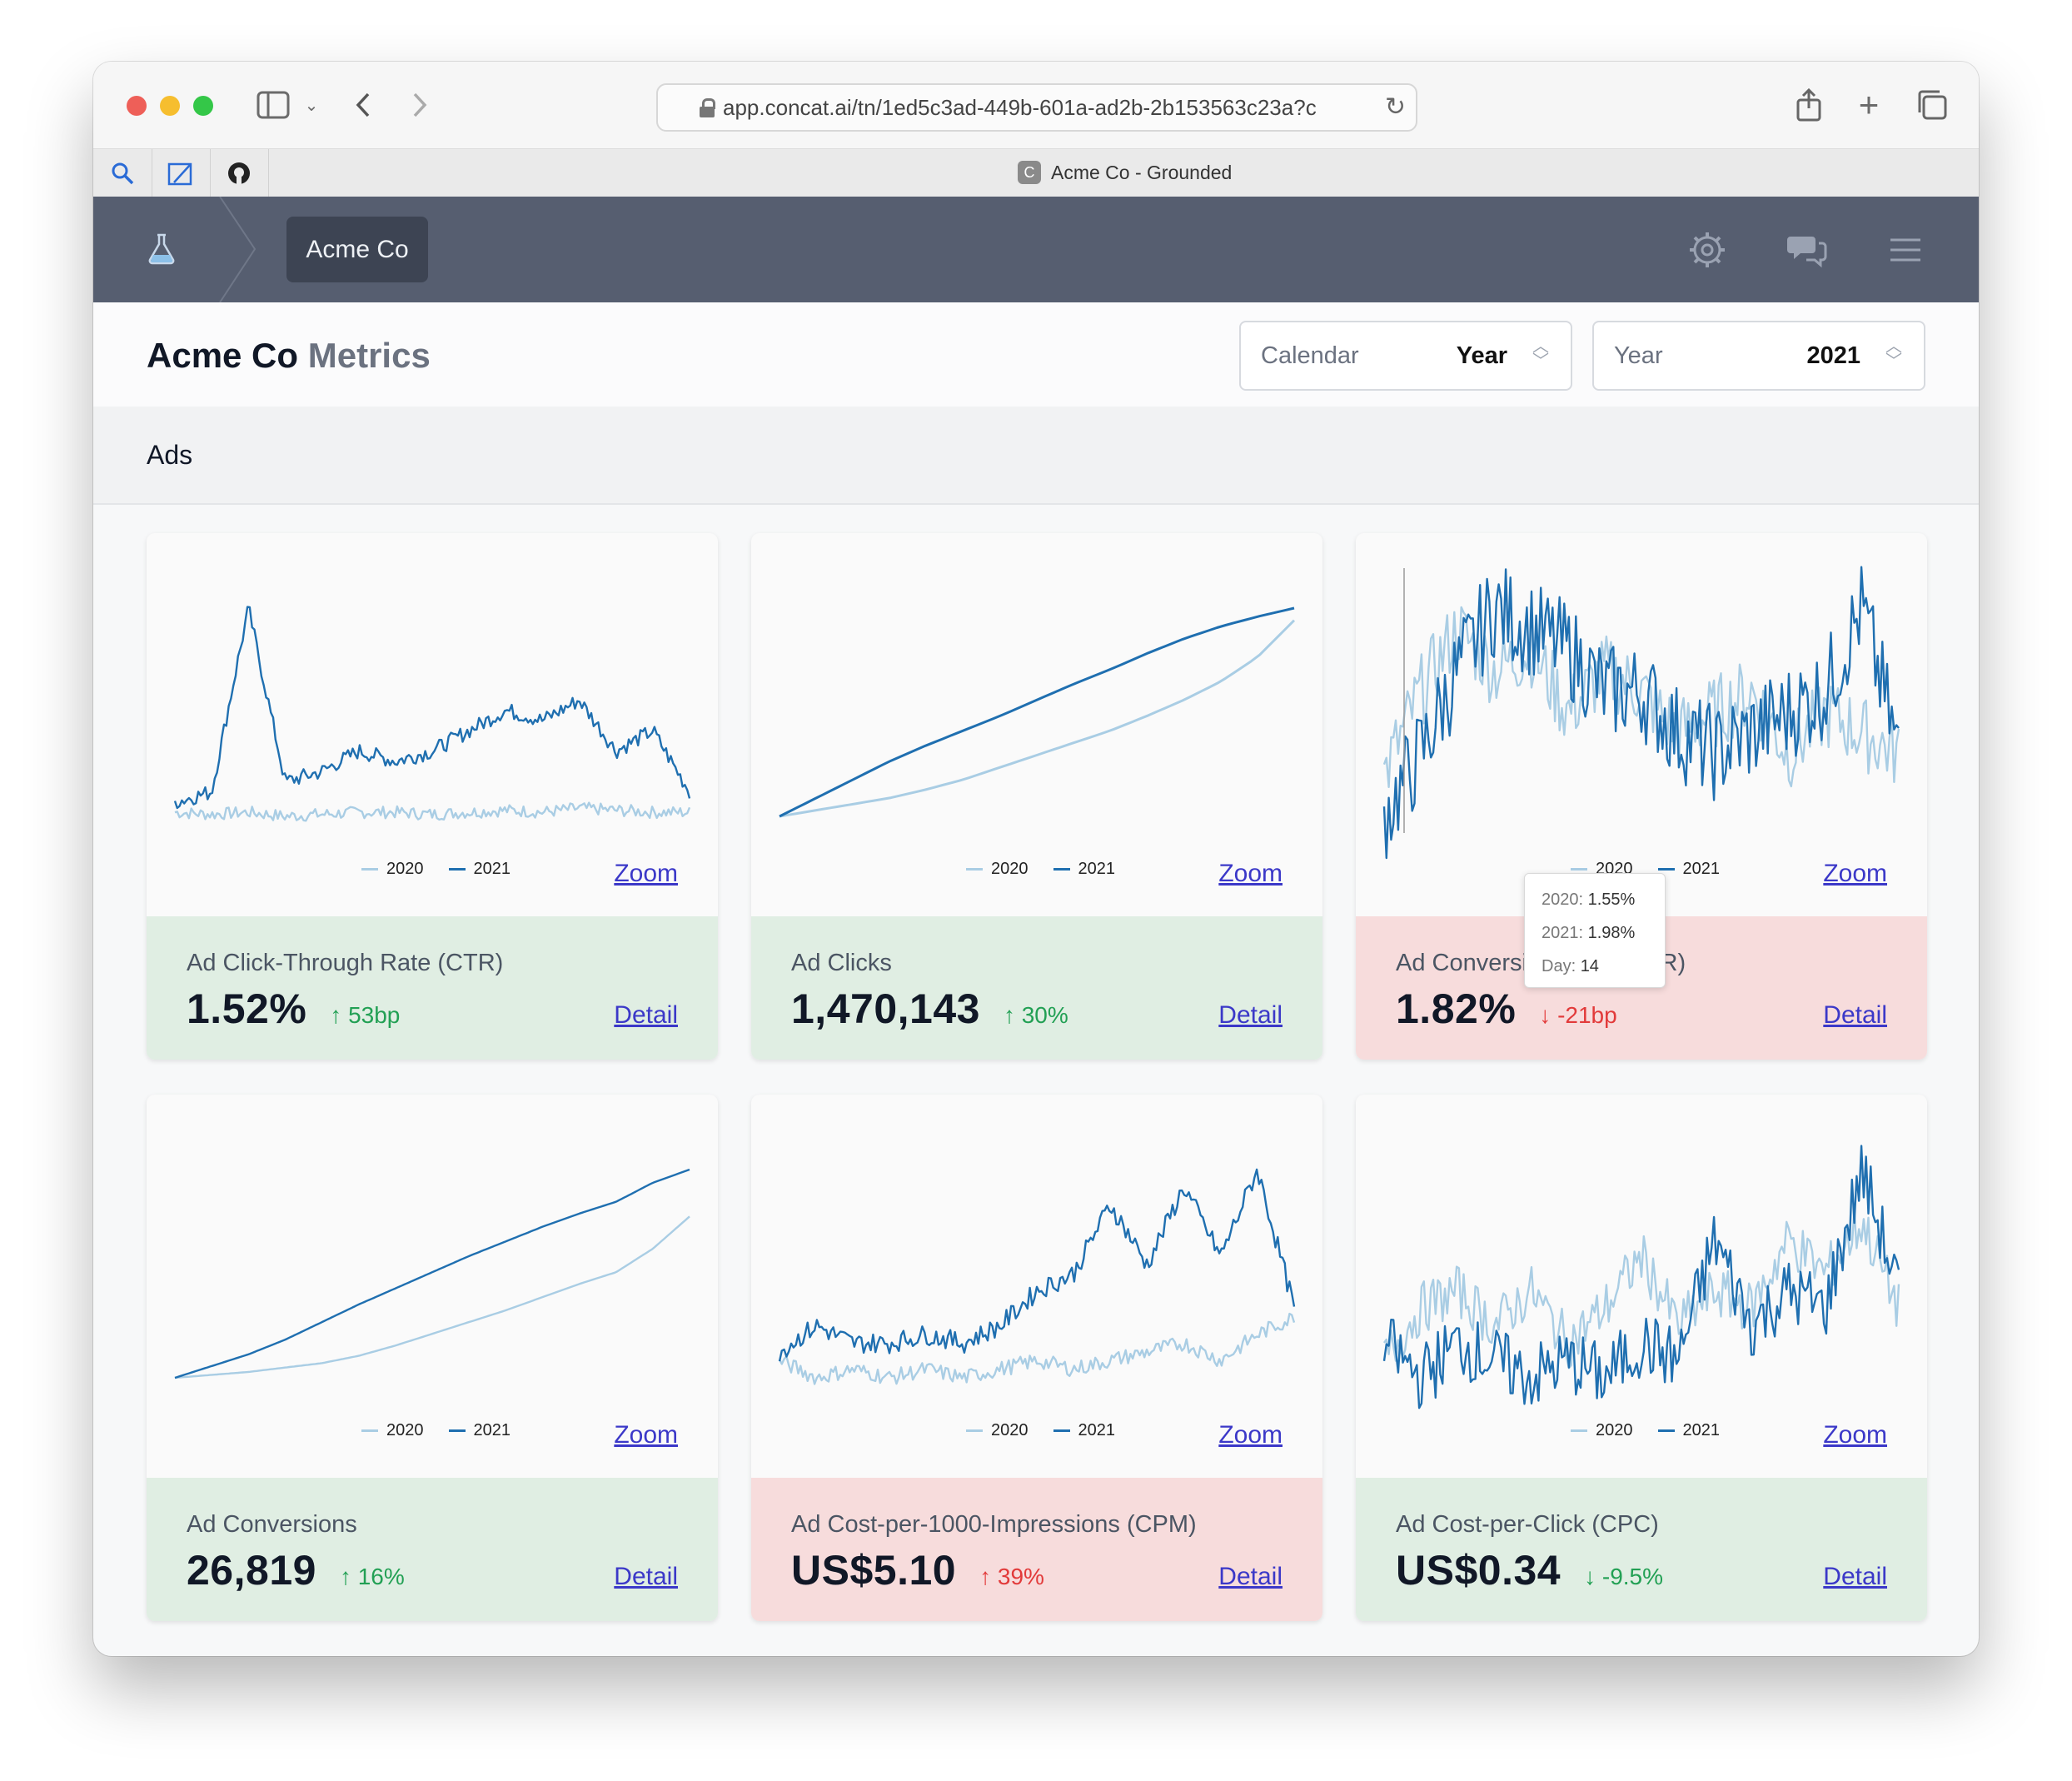 Image resolution: width=2072 pixels, height=1781 pixels. I want to click on tooltip-key-2020: 2020:, so click(1563, 899).